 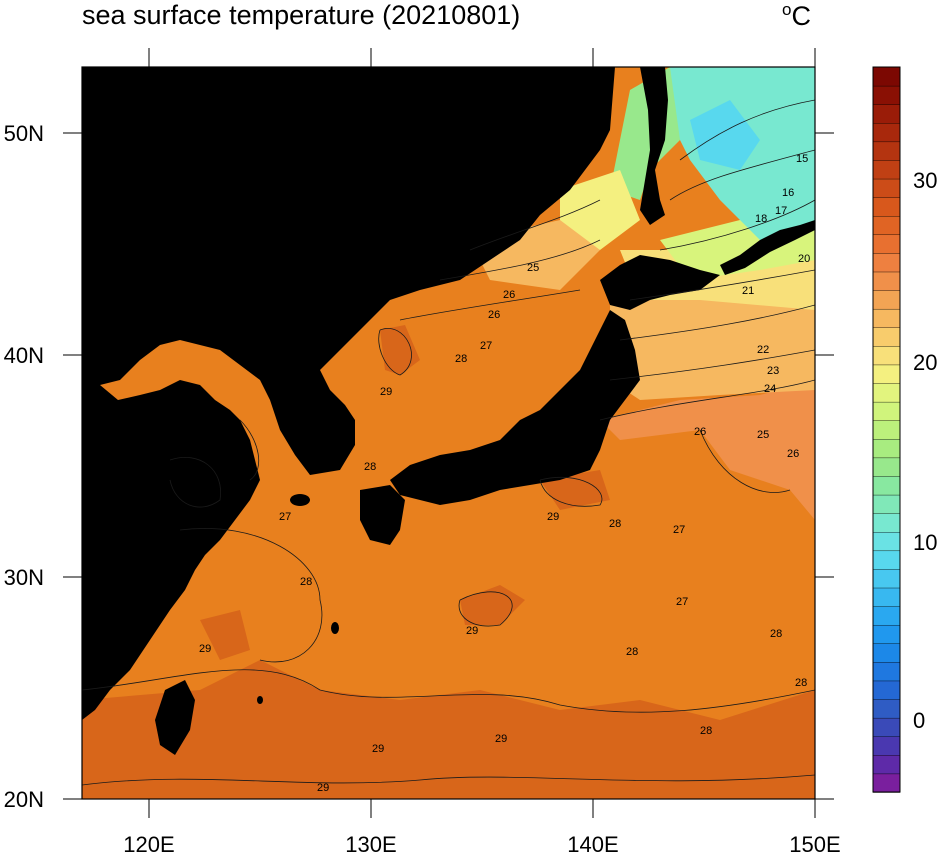 What do you see at coordinates (725, 135) in the screenshot?
I see `cold-patch` at bounding box center [725, 135].